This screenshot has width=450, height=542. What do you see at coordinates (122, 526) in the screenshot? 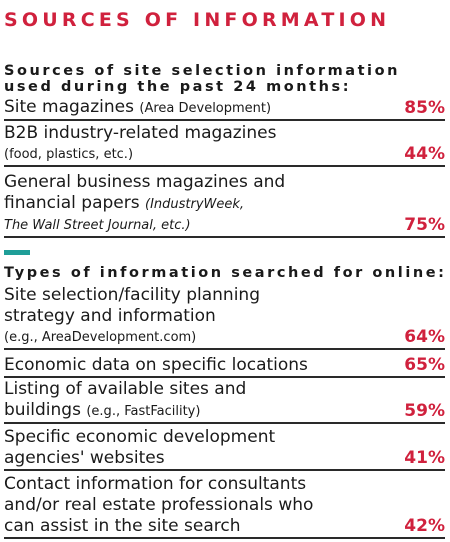
I see `row-label-line3: can assist in the site search` at bounding box center [122, 526].